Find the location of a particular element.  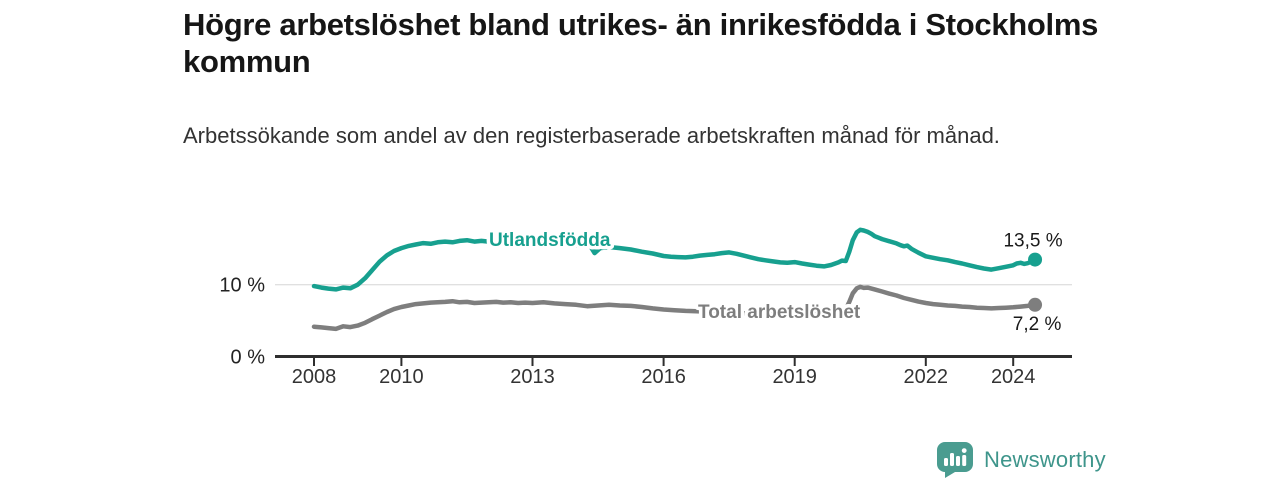

x-tick-label: 2010 is located at coordinates (401, 377).